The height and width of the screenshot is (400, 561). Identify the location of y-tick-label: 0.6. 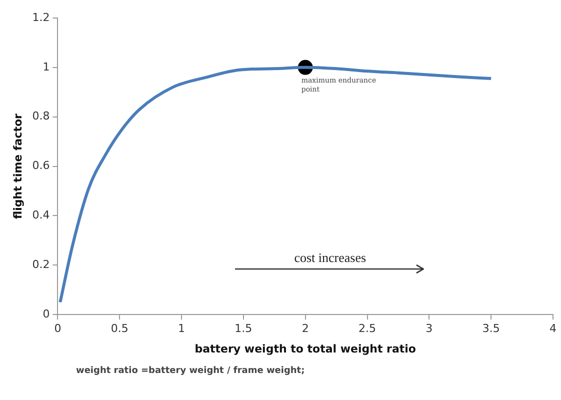
(41, 165).